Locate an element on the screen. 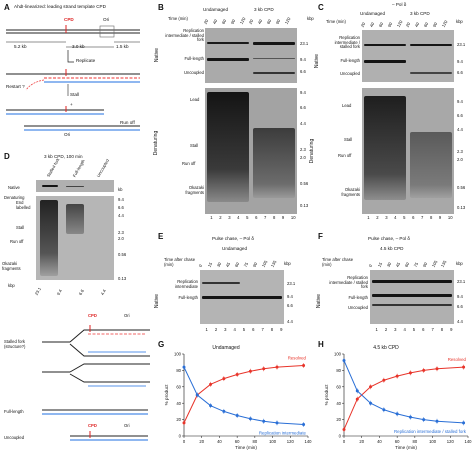 The width and height of the screenshot is (474, 452). panel-b-kb-native-2: 9.4 is located at coordinates (303, 59).